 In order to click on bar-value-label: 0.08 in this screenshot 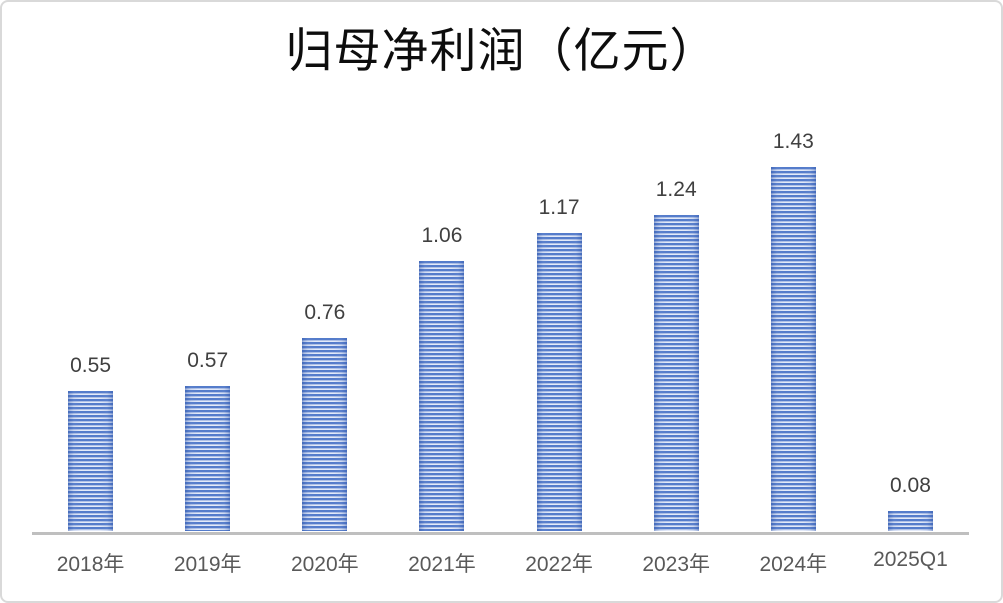, I will do `click(910, 485)`.